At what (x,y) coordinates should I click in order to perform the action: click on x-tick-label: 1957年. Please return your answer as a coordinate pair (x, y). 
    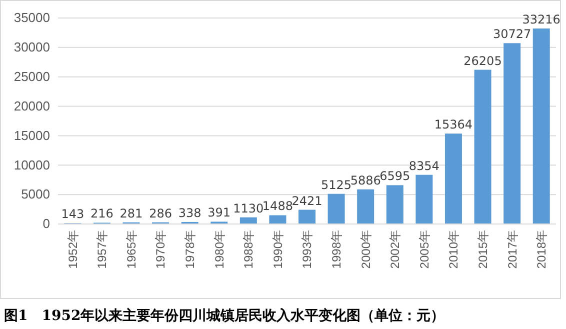
    Looking at the image, I should click on (102, 249).